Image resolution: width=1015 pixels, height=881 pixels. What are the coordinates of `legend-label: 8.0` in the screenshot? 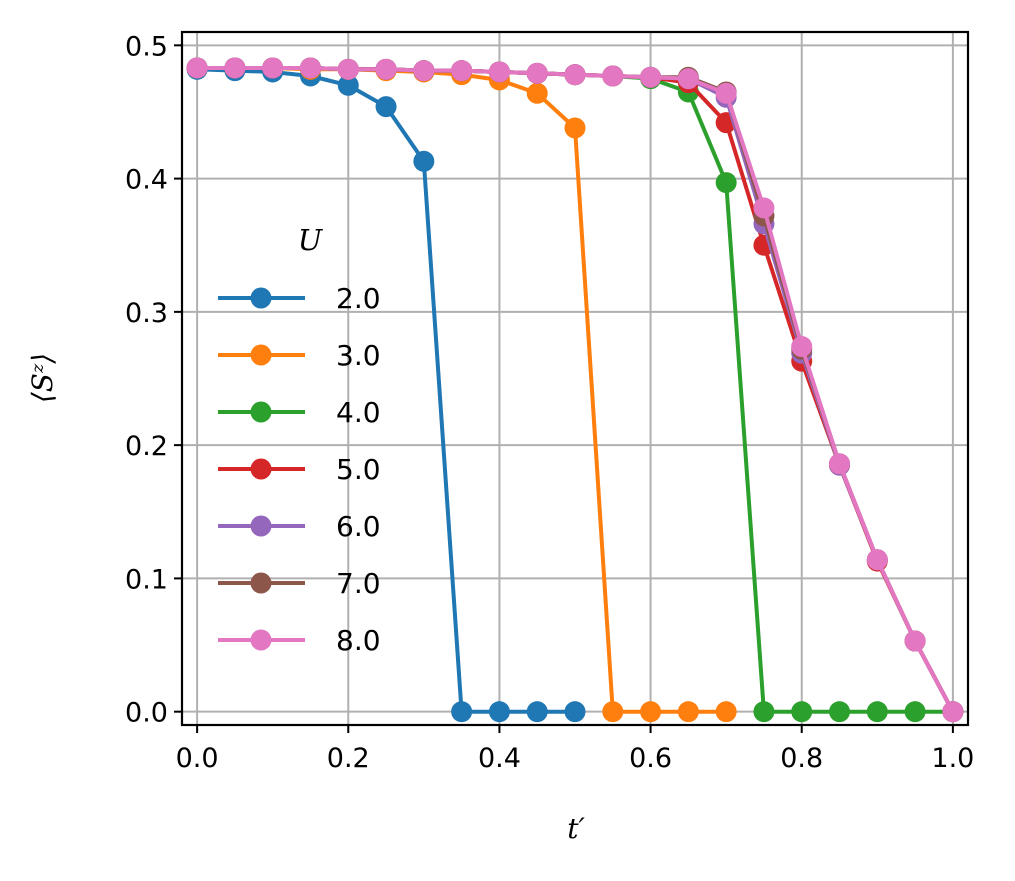 It's located at (358, 640).